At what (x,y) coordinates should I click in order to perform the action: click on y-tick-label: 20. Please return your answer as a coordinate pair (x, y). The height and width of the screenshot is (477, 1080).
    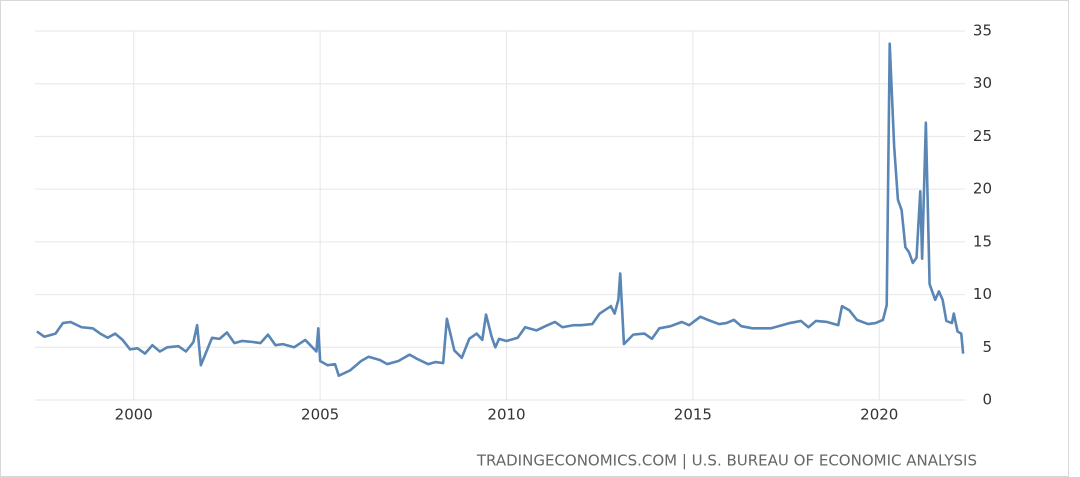
    Looking at the image, I should click on (982, 189).